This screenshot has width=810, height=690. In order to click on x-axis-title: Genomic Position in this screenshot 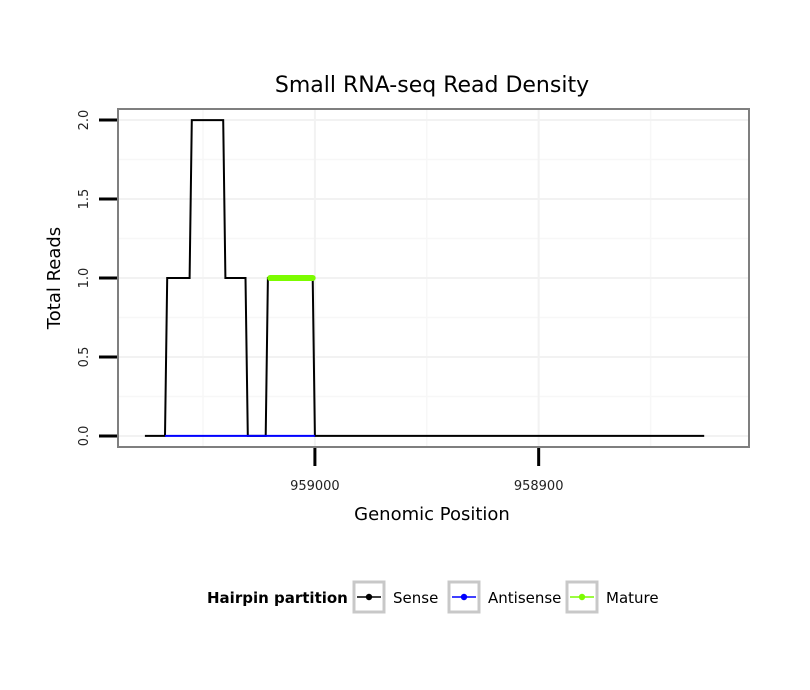, I will do `click(432, 514)`.